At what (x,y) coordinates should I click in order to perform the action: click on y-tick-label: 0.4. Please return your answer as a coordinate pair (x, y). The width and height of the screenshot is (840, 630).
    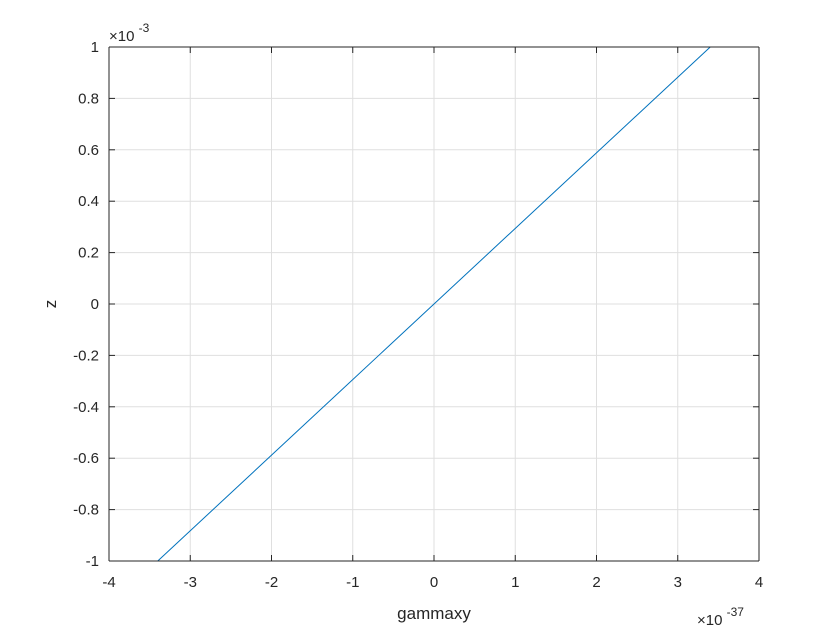
    Looking at the image, I should click on (88, 201).